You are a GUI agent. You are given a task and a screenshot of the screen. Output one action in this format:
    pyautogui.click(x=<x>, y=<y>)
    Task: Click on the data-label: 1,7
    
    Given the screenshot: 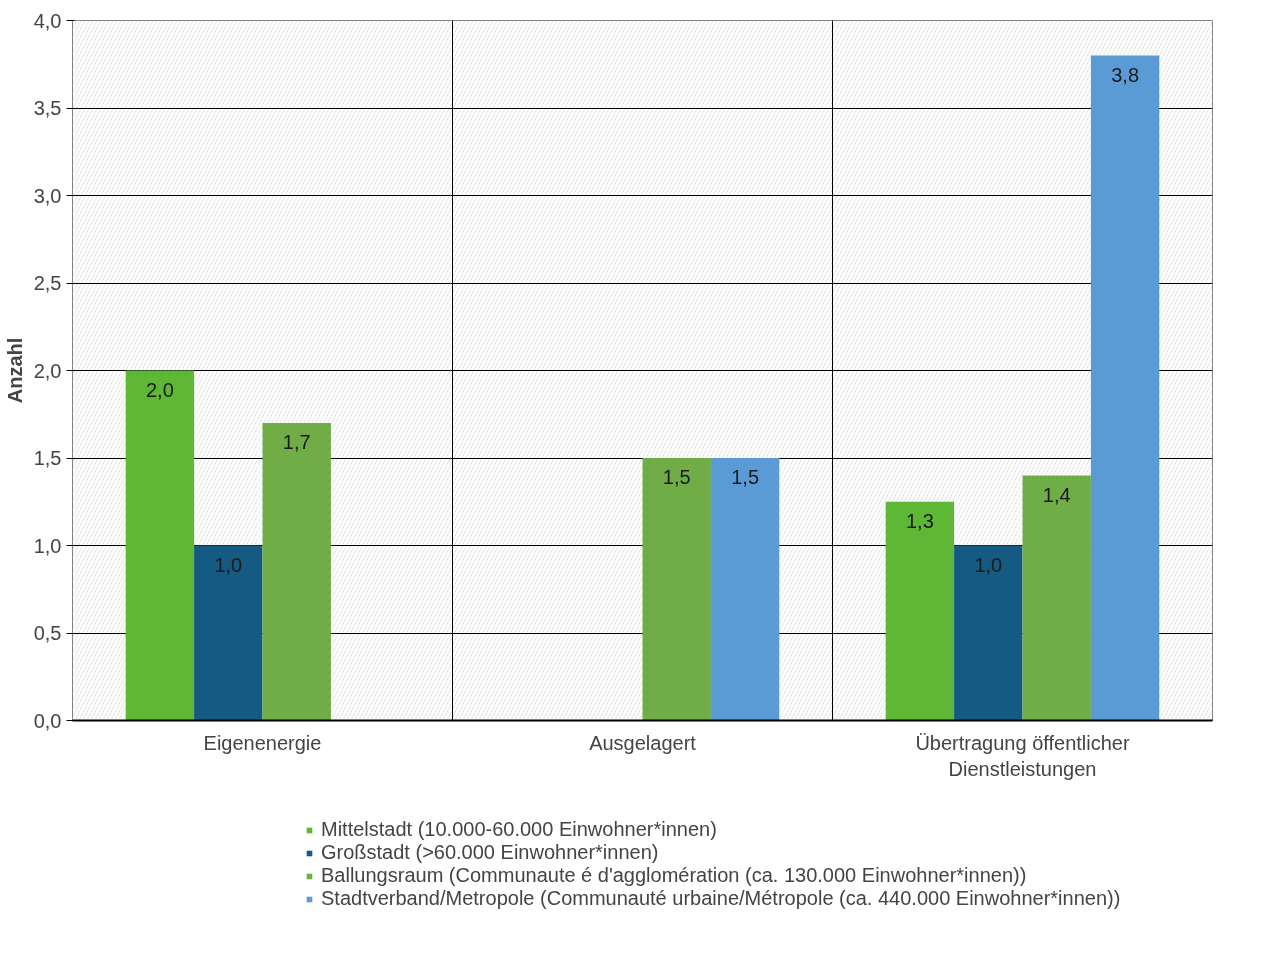 What is the action you would take?
    pyautogui.click(x=296, y=442)
    